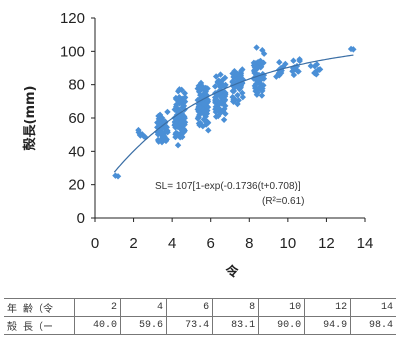 This screenshot has height=342, width=400. What do you see at coordinates (77, 118) in the screenshot?
I see `y-ticks: 0 20 40 60 80 100 120` at bounding box center [77, 118].